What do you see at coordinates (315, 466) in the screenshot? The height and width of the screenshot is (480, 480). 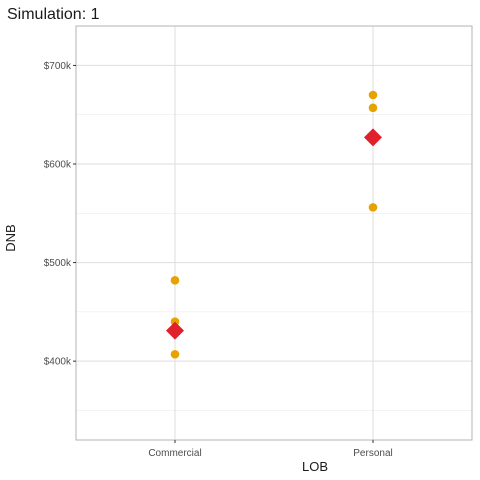 I see `x-axis-title: LOB` at bounding box center [315, 466].